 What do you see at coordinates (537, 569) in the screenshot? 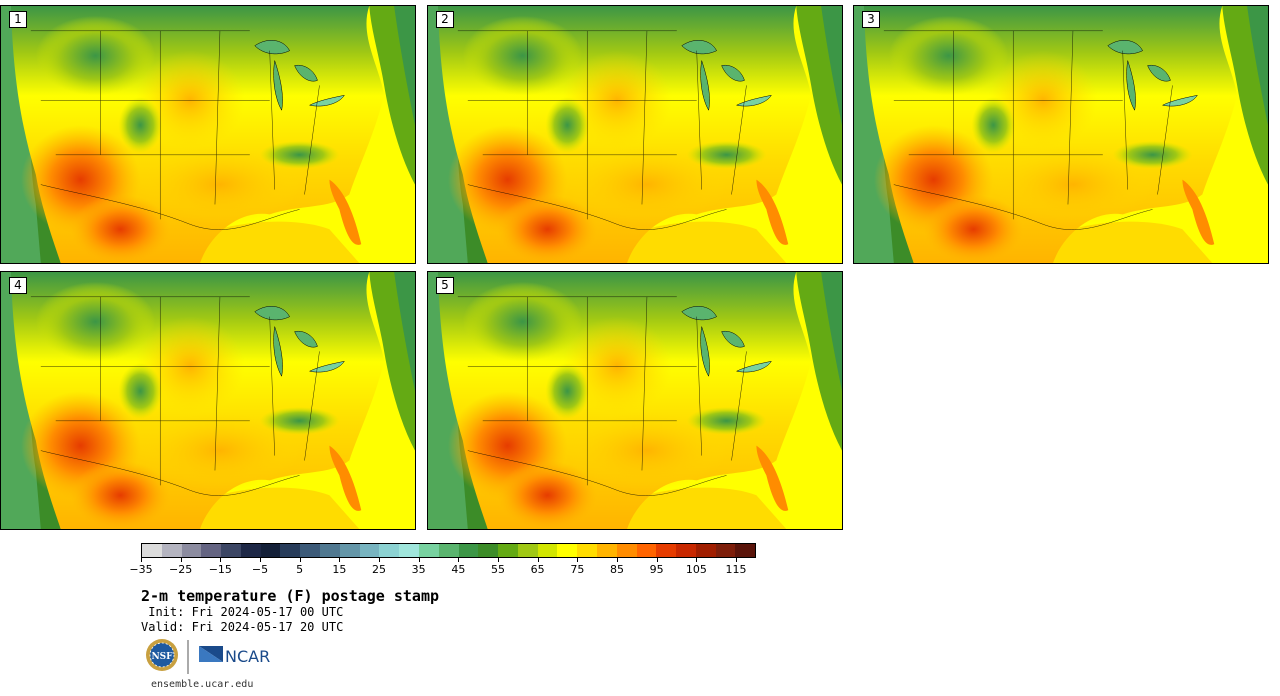
I see `colorbar-tick-label: 65` at bounding box center [537, 569].